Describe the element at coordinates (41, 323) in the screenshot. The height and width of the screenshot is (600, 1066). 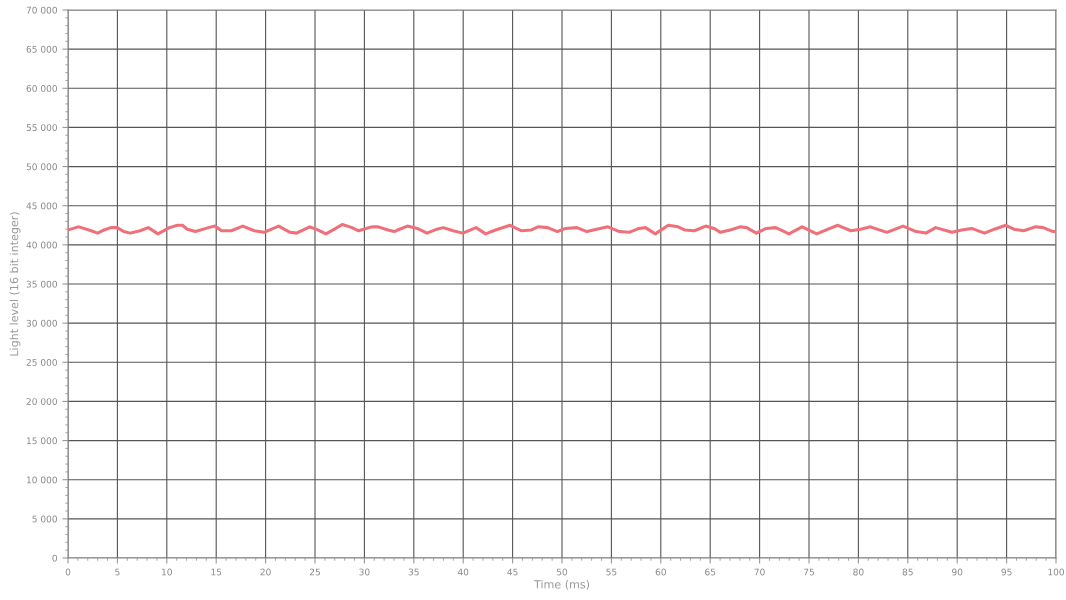
I see `y-tick-label: 30 000` at that location.